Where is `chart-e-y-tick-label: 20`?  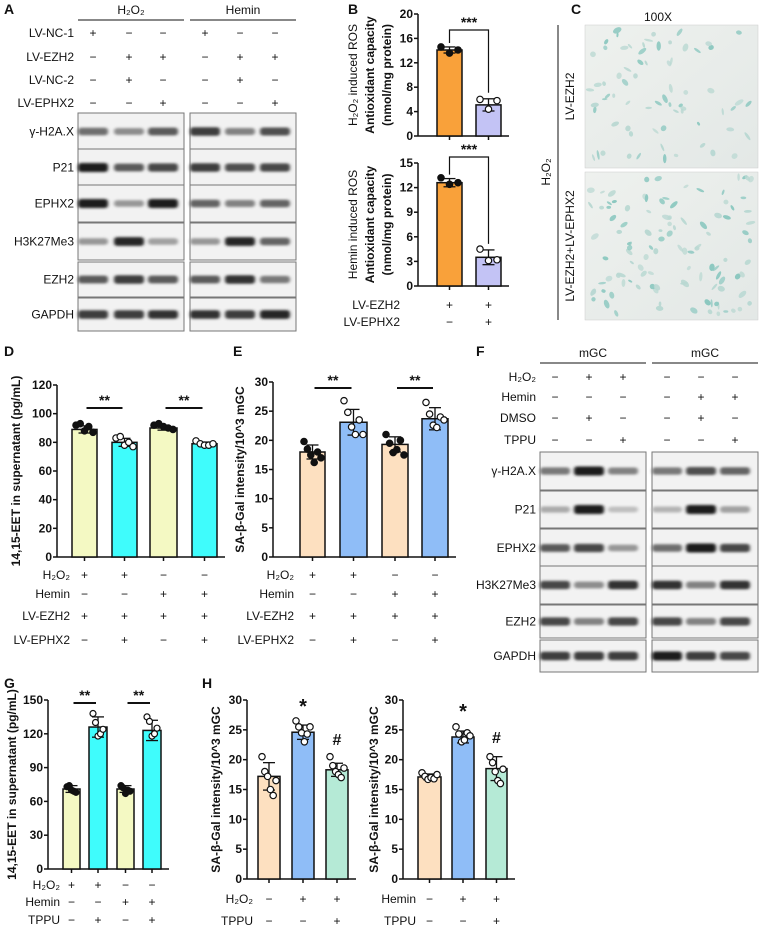
chart-e-y-tick-label: 20 is located at coordinates (262, 440).